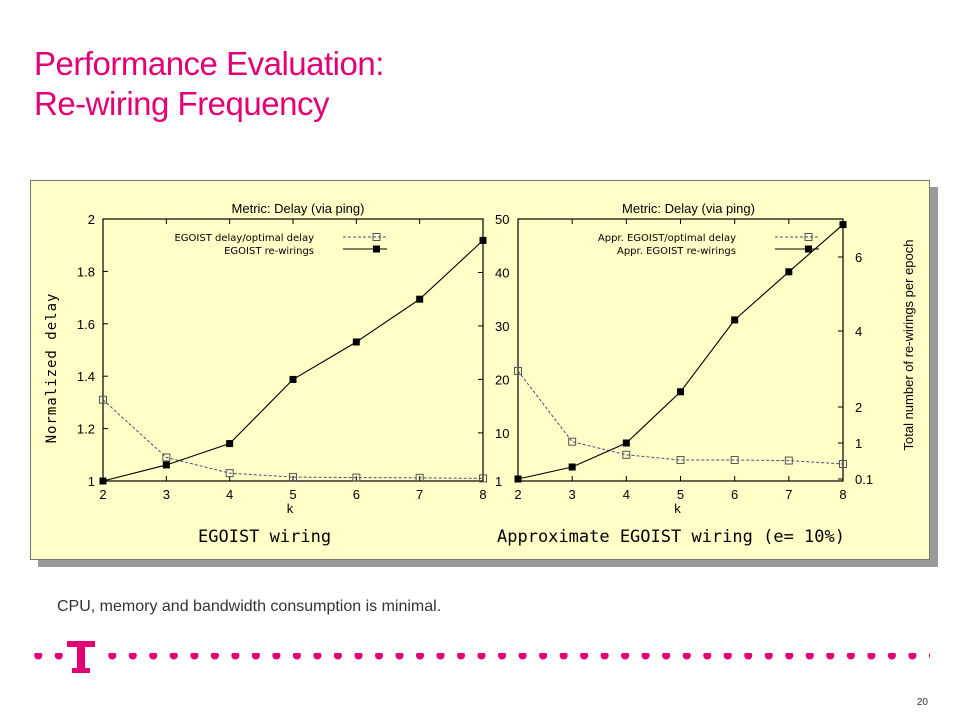 This screenshot has width=960, height=720. What do you see at coordinates (842, 494) in the screenshot?
I see `chart2-x-tick-label: 8` at bounding box center [842, 494].